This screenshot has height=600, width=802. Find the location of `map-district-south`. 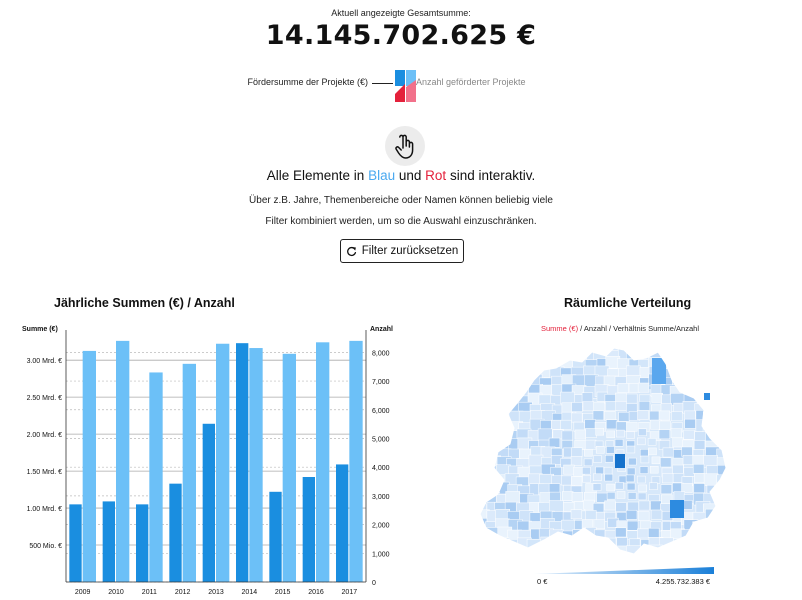

map-district-south is located at coordinates (677, 509).